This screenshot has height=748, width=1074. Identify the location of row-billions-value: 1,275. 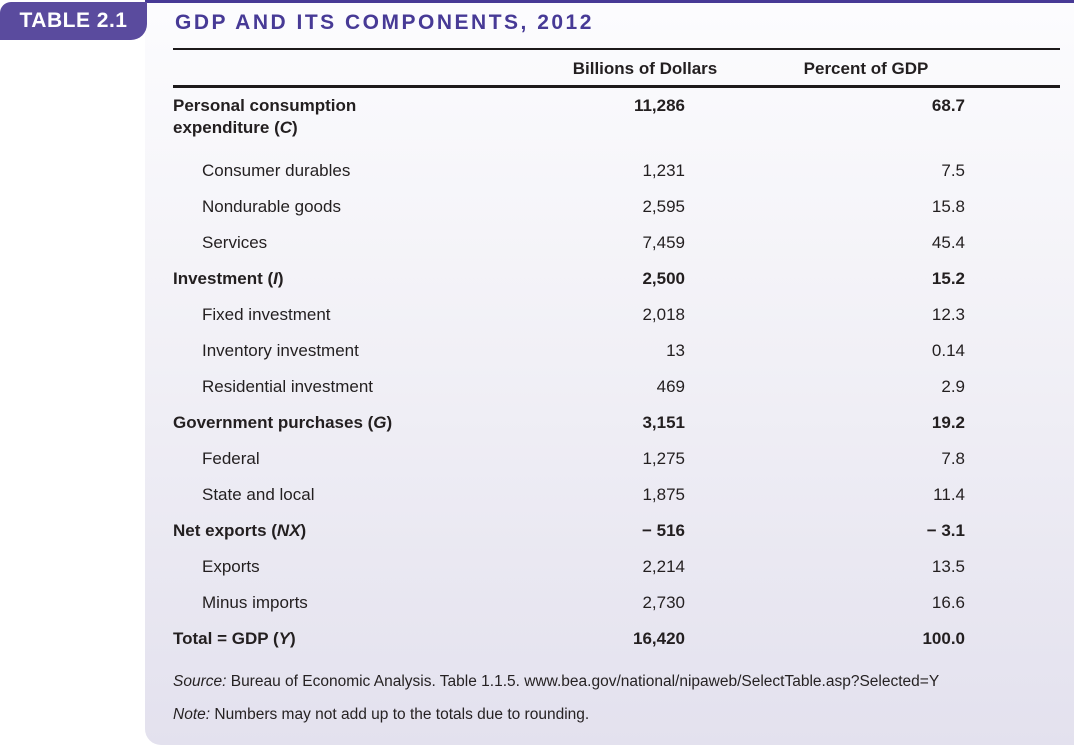
(663, 458).